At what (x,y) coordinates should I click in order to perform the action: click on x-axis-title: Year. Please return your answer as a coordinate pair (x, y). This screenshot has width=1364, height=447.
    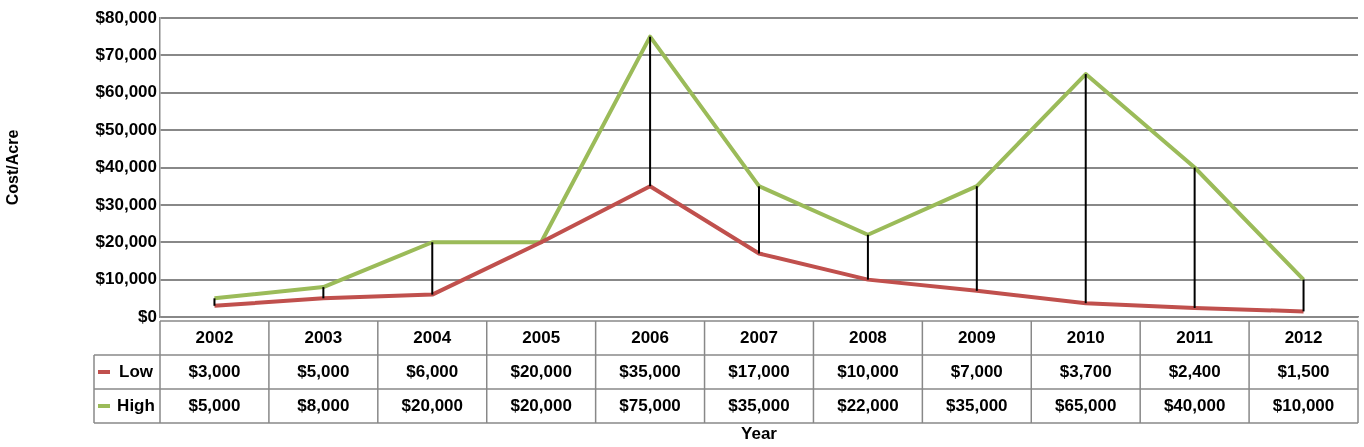
    Looking at the image, I should click on (759, 434).